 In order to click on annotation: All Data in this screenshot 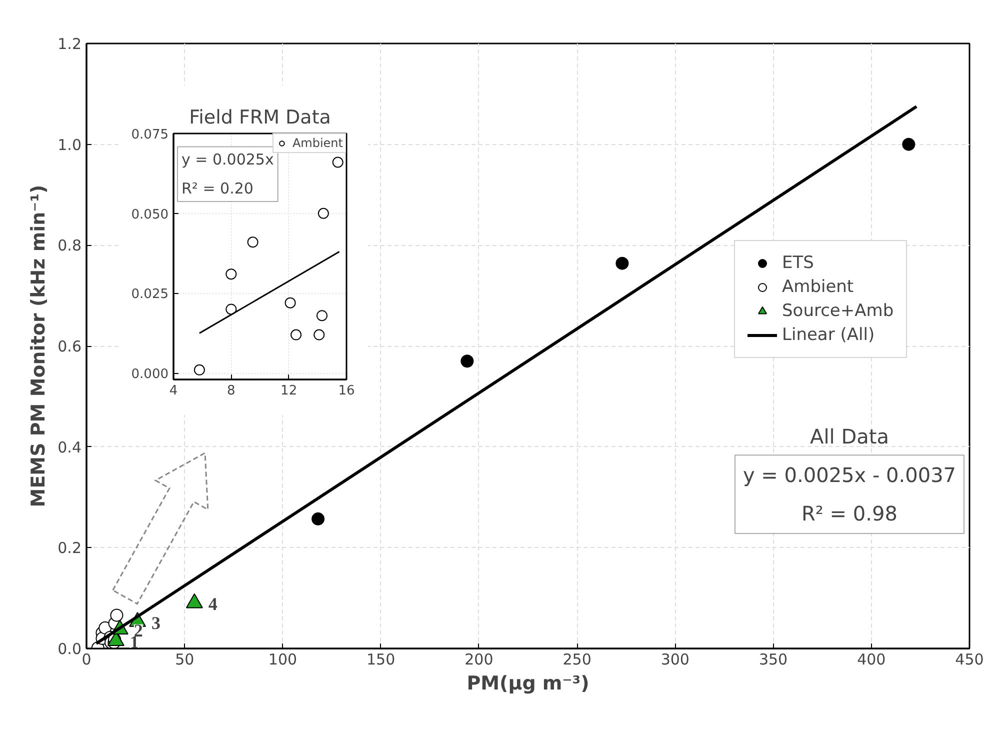, I will do `click(849, 436)`.